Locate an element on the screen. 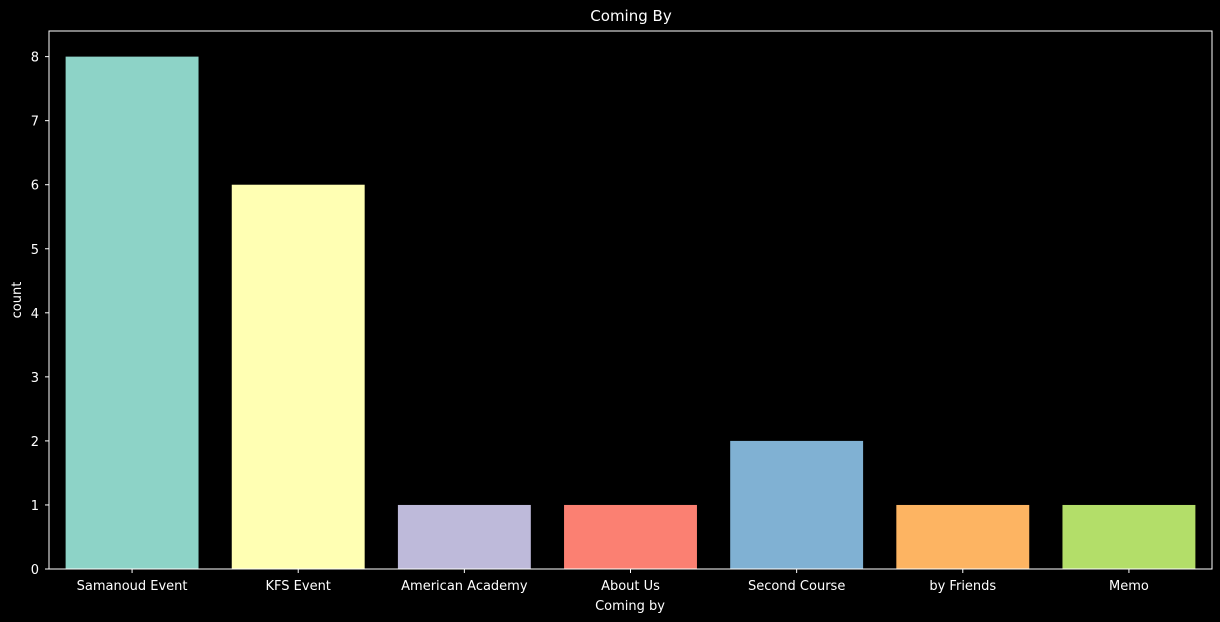  x-tick-label: About Us is located at coordinates (630, 586).